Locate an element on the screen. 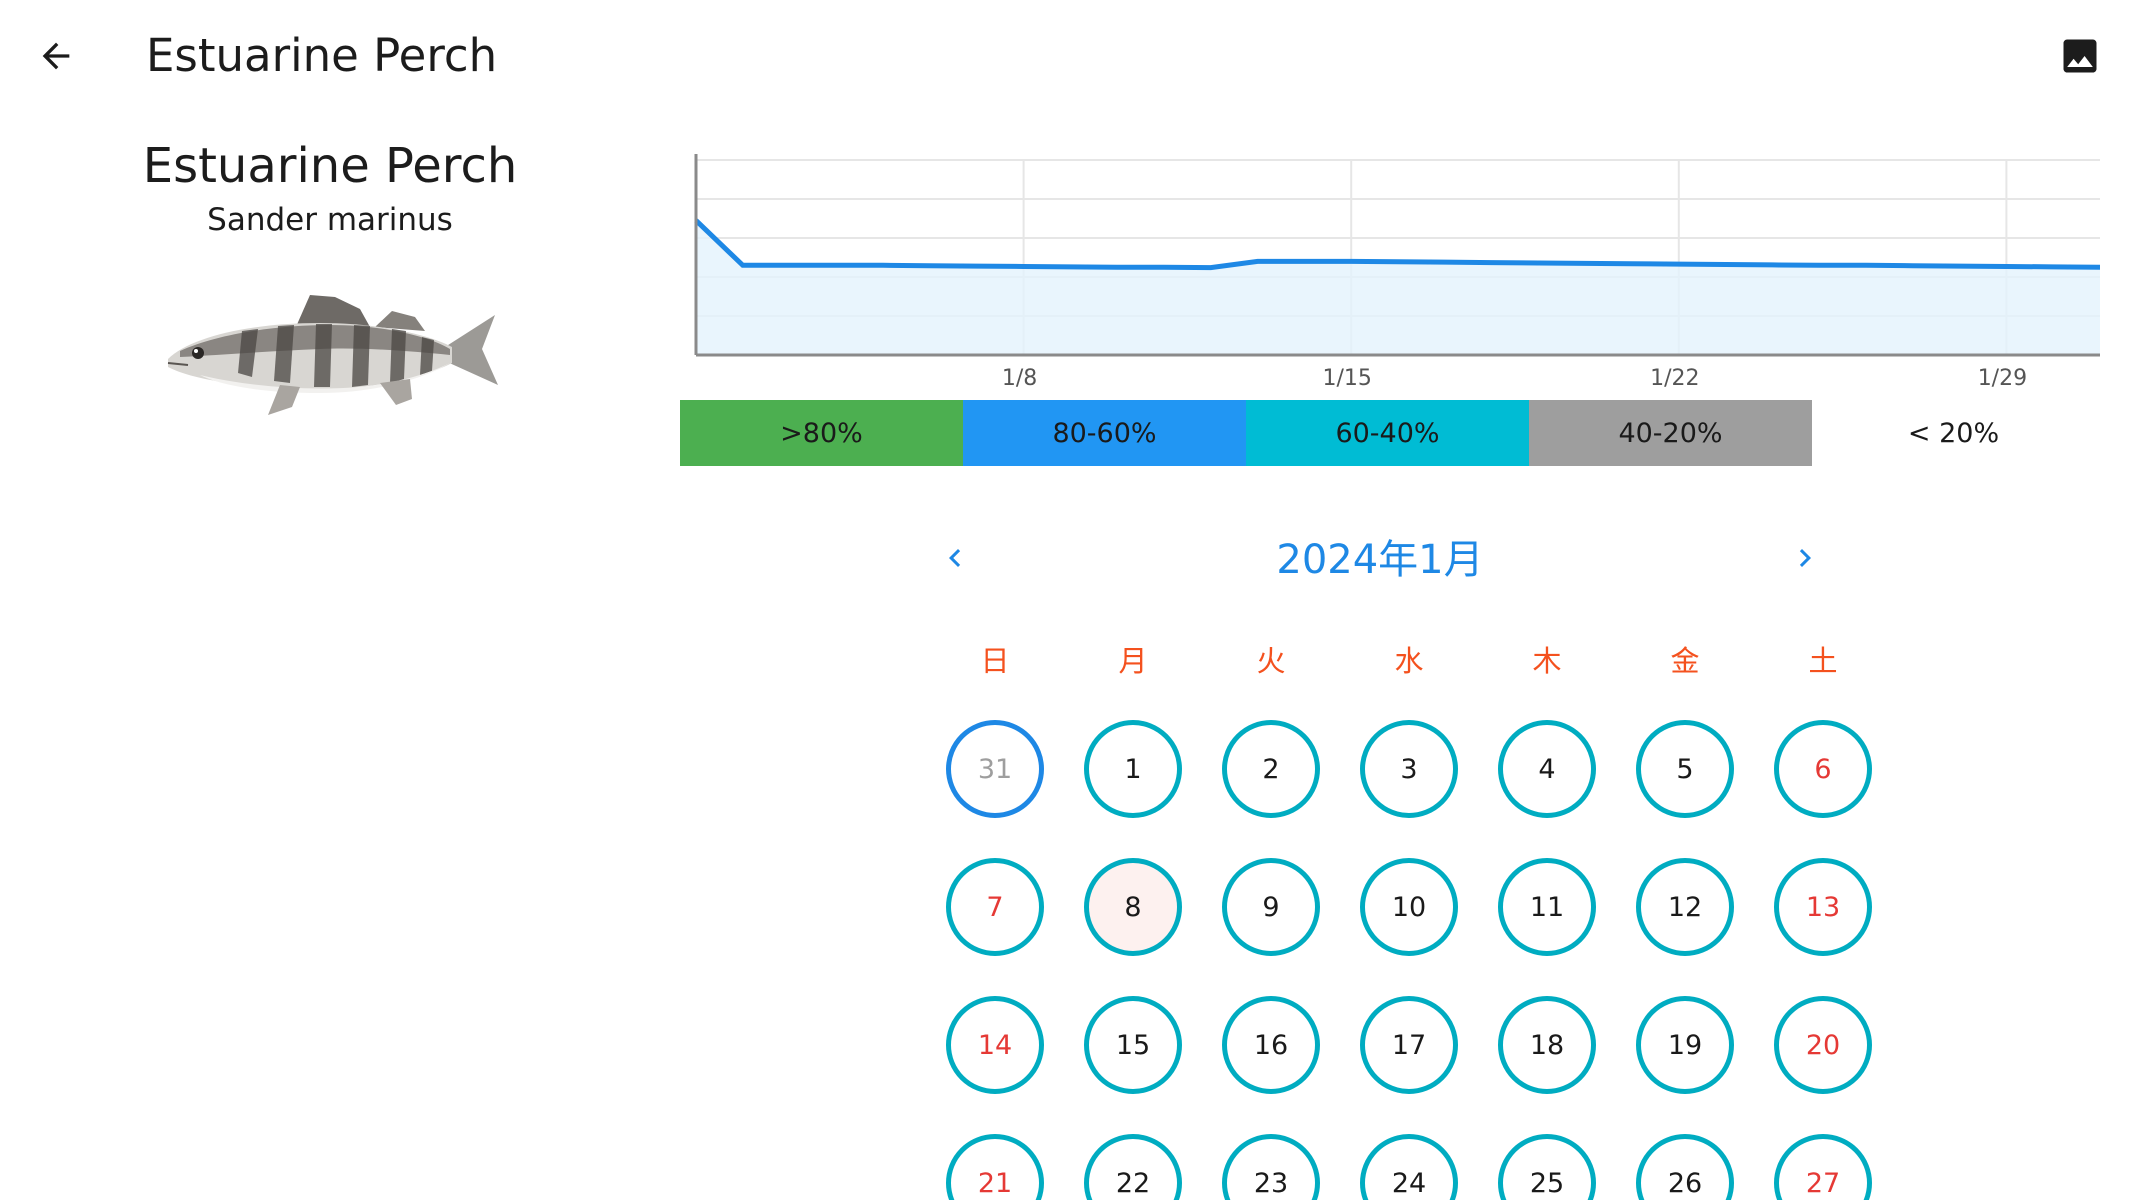  calendar-day-cell: 1 is located at coordinates (1133, 769).